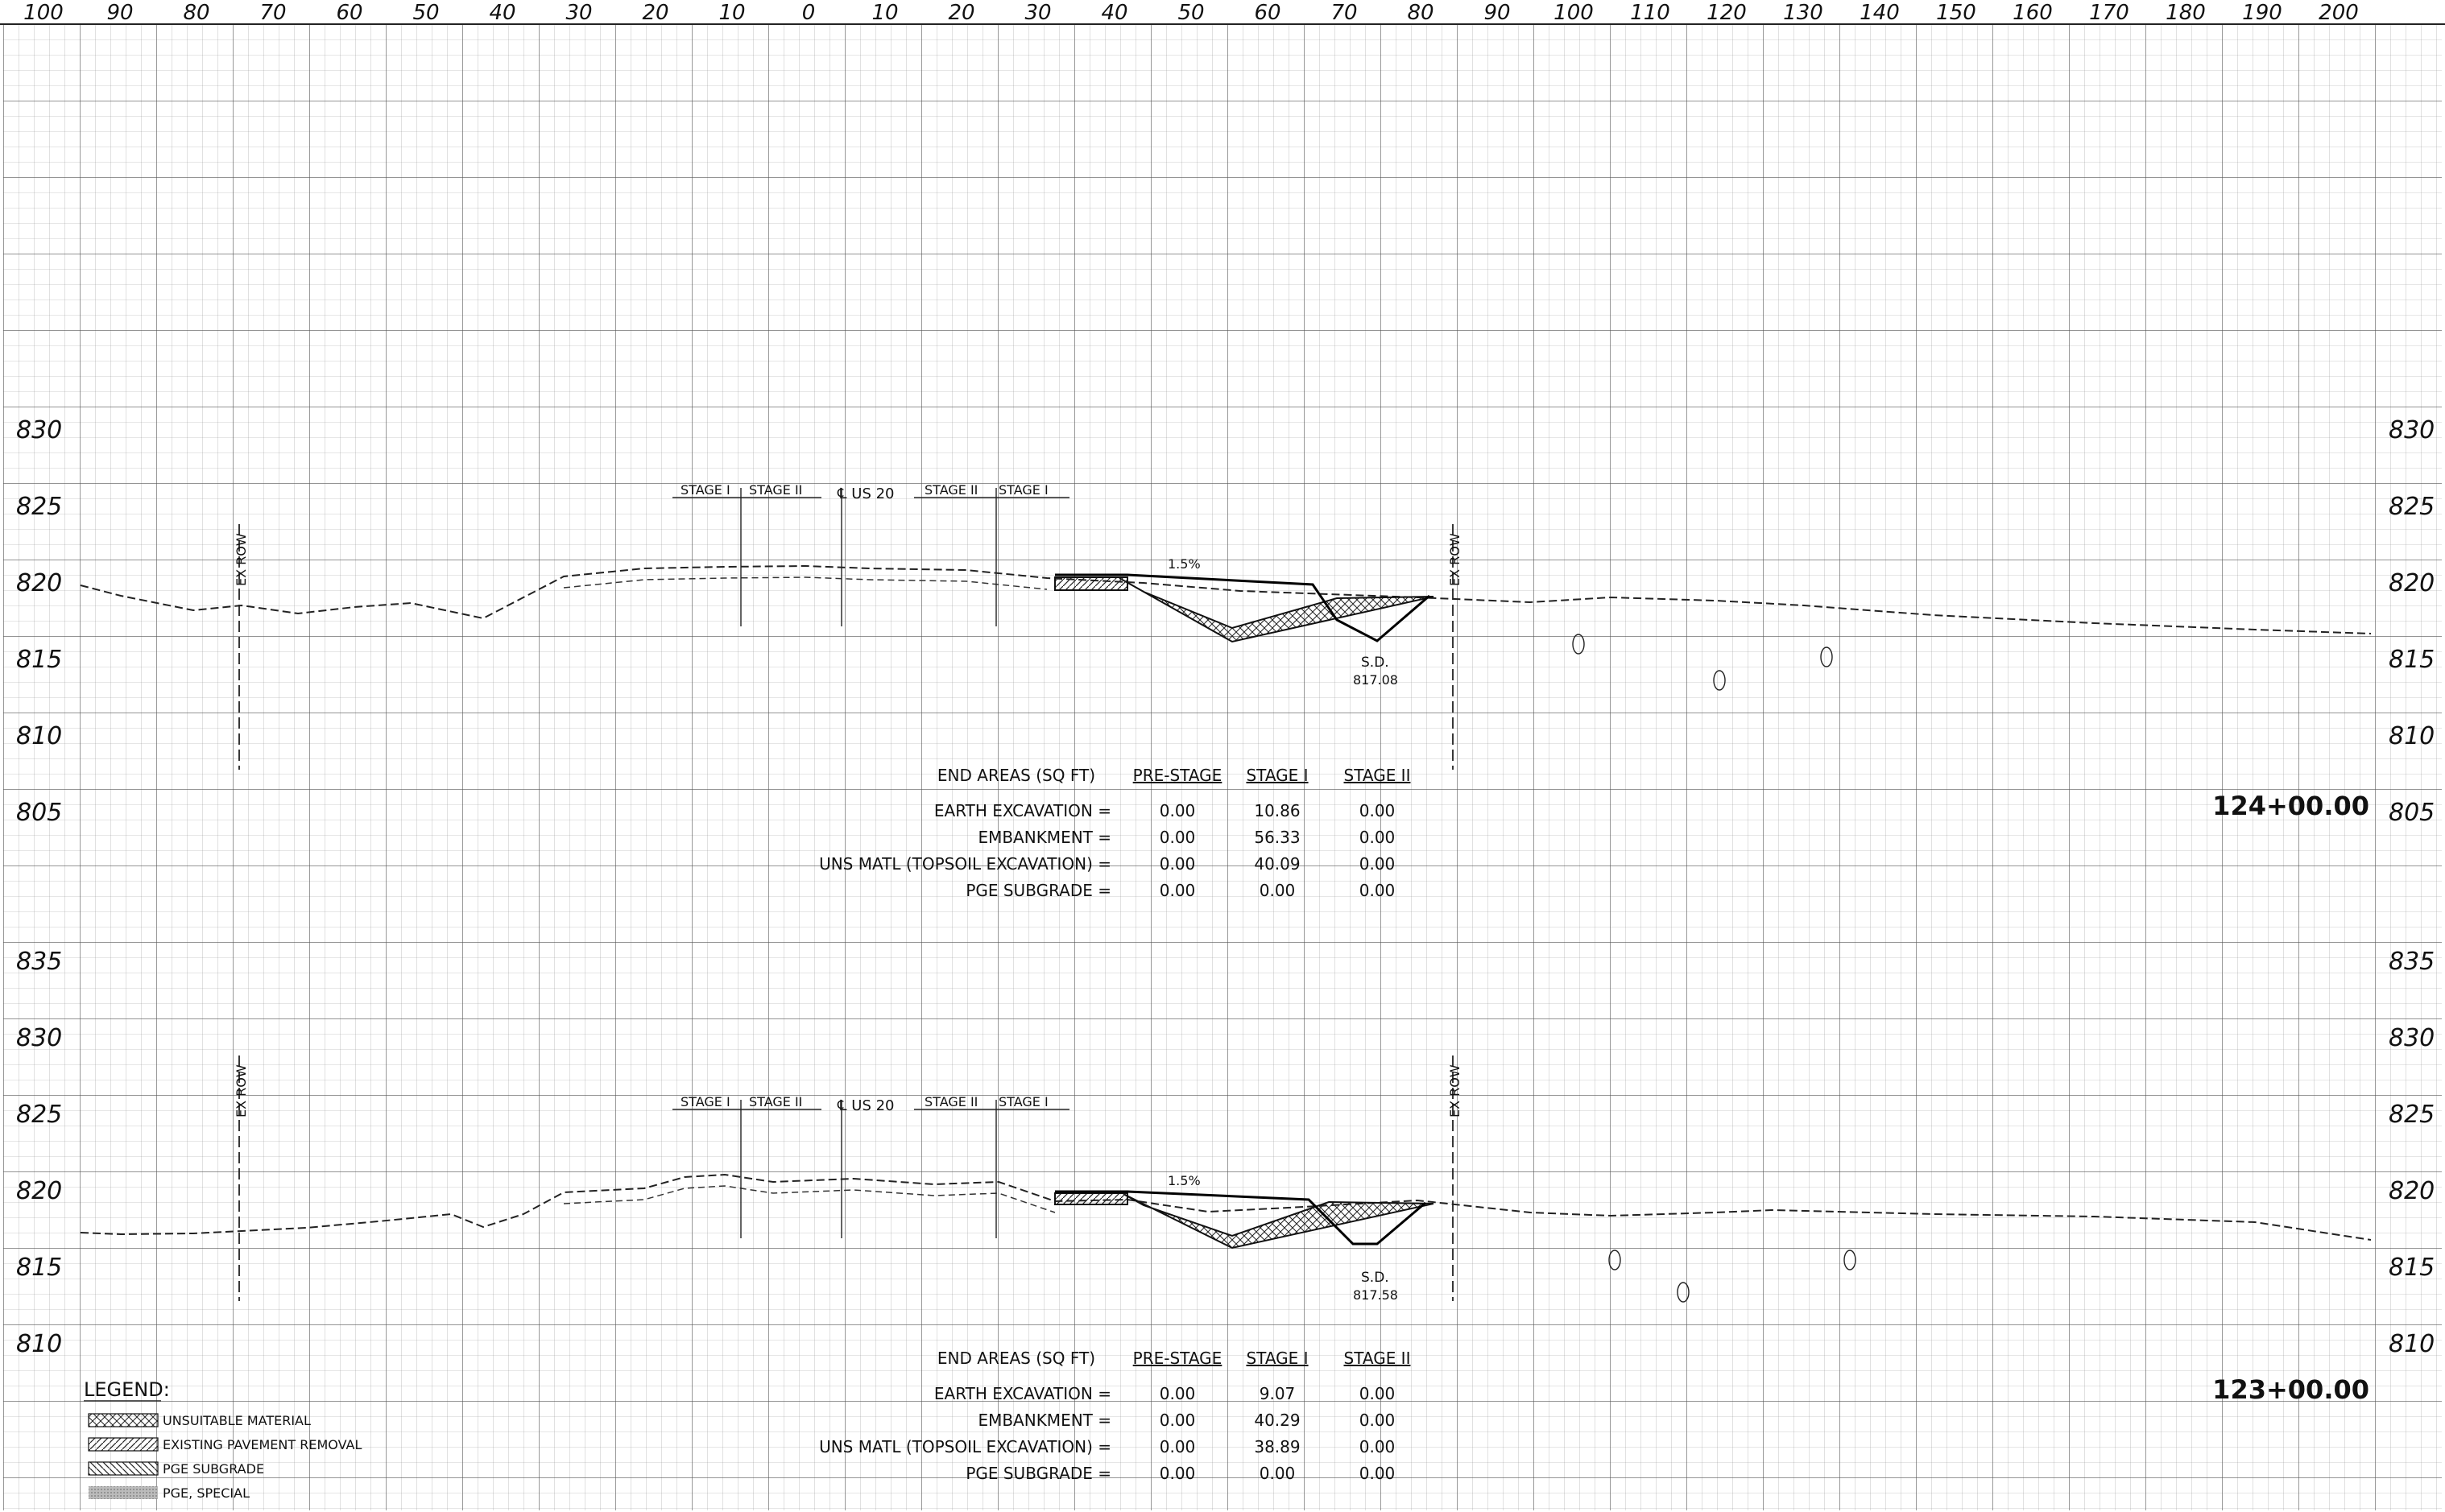 The width and height of the screenshot is (2445, 1512). What do you see at coordinates (1022, 1393) in the screenshot?
I see `end-areas-row-label: EARTH EXCAVATION =` at bounding box center [1022, 1393].